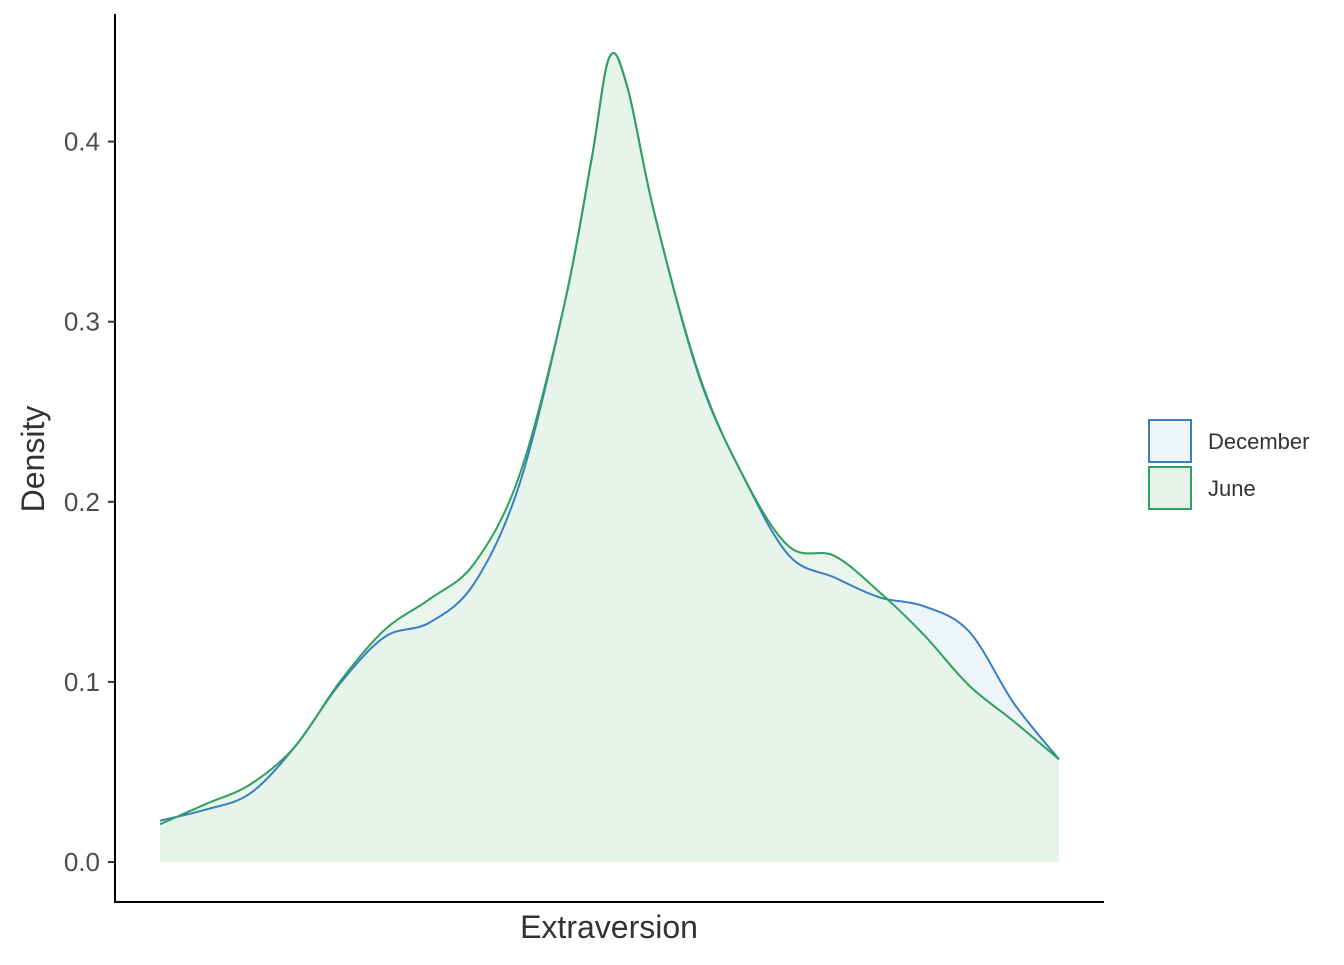 This screenshot has height=965, width=1344. Describe the element at coordinates (82, 862) in the screenshot. I see `y-tick-label: 0.0` at that location.